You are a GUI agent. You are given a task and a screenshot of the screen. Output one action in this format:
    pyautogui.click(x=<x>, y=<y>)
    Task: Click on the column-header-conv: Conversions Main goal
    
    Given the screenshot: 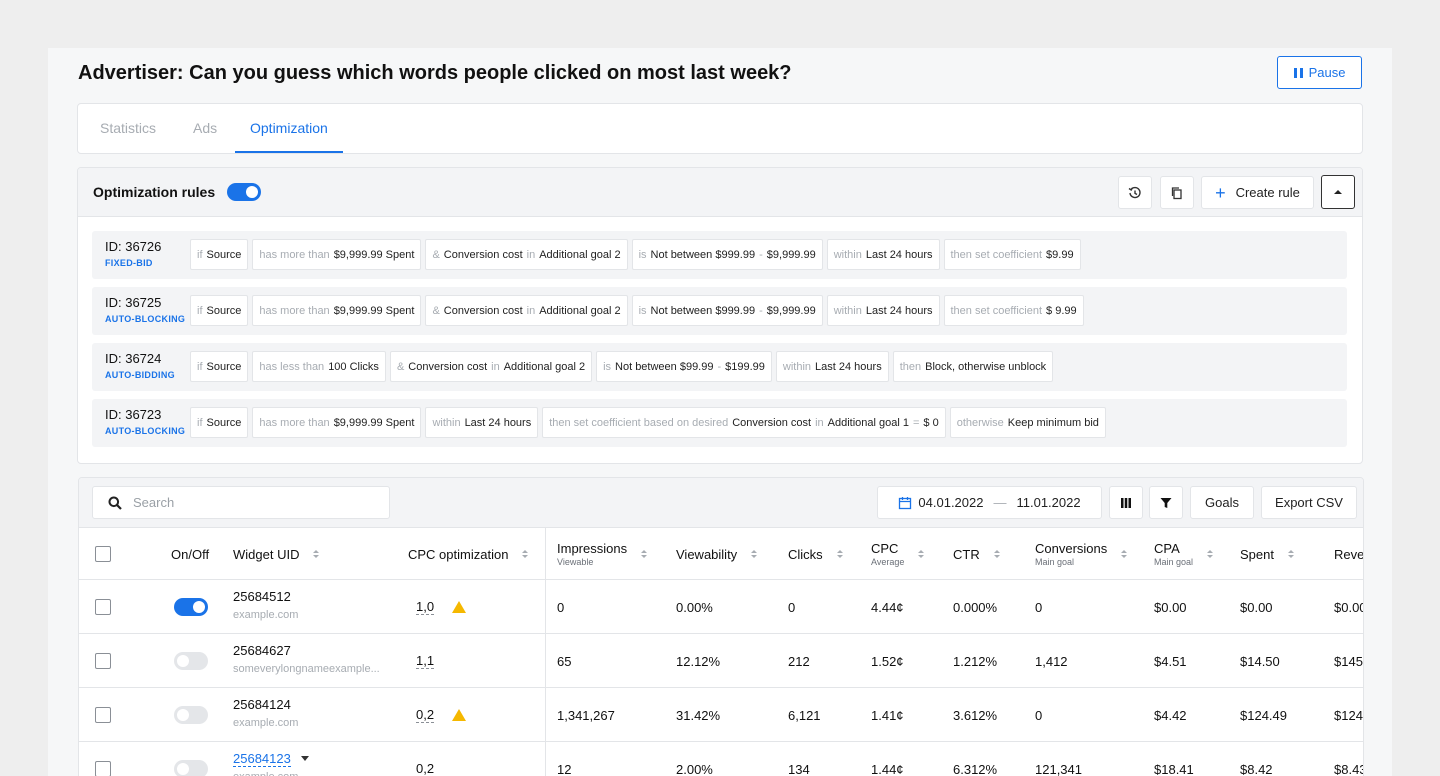 What is the action you would take?
    pyautogui.click(x=1081, y=554)
    